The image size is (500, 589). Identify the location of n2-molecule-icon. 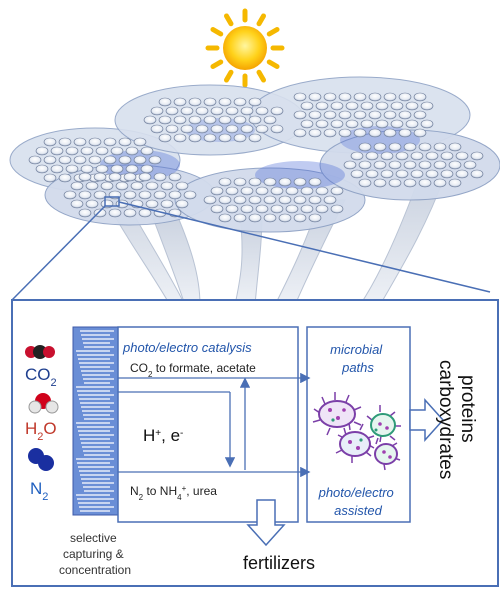
(41, 459).